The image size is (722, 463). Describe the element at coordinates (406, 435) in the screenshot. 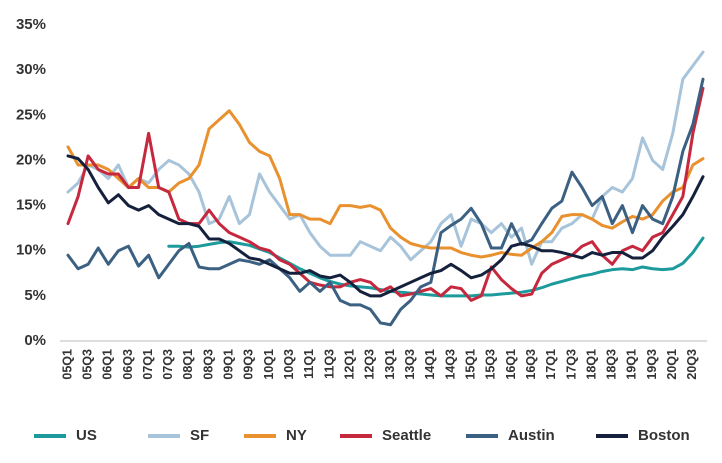

I see `legend-label: Seattle` at that location.